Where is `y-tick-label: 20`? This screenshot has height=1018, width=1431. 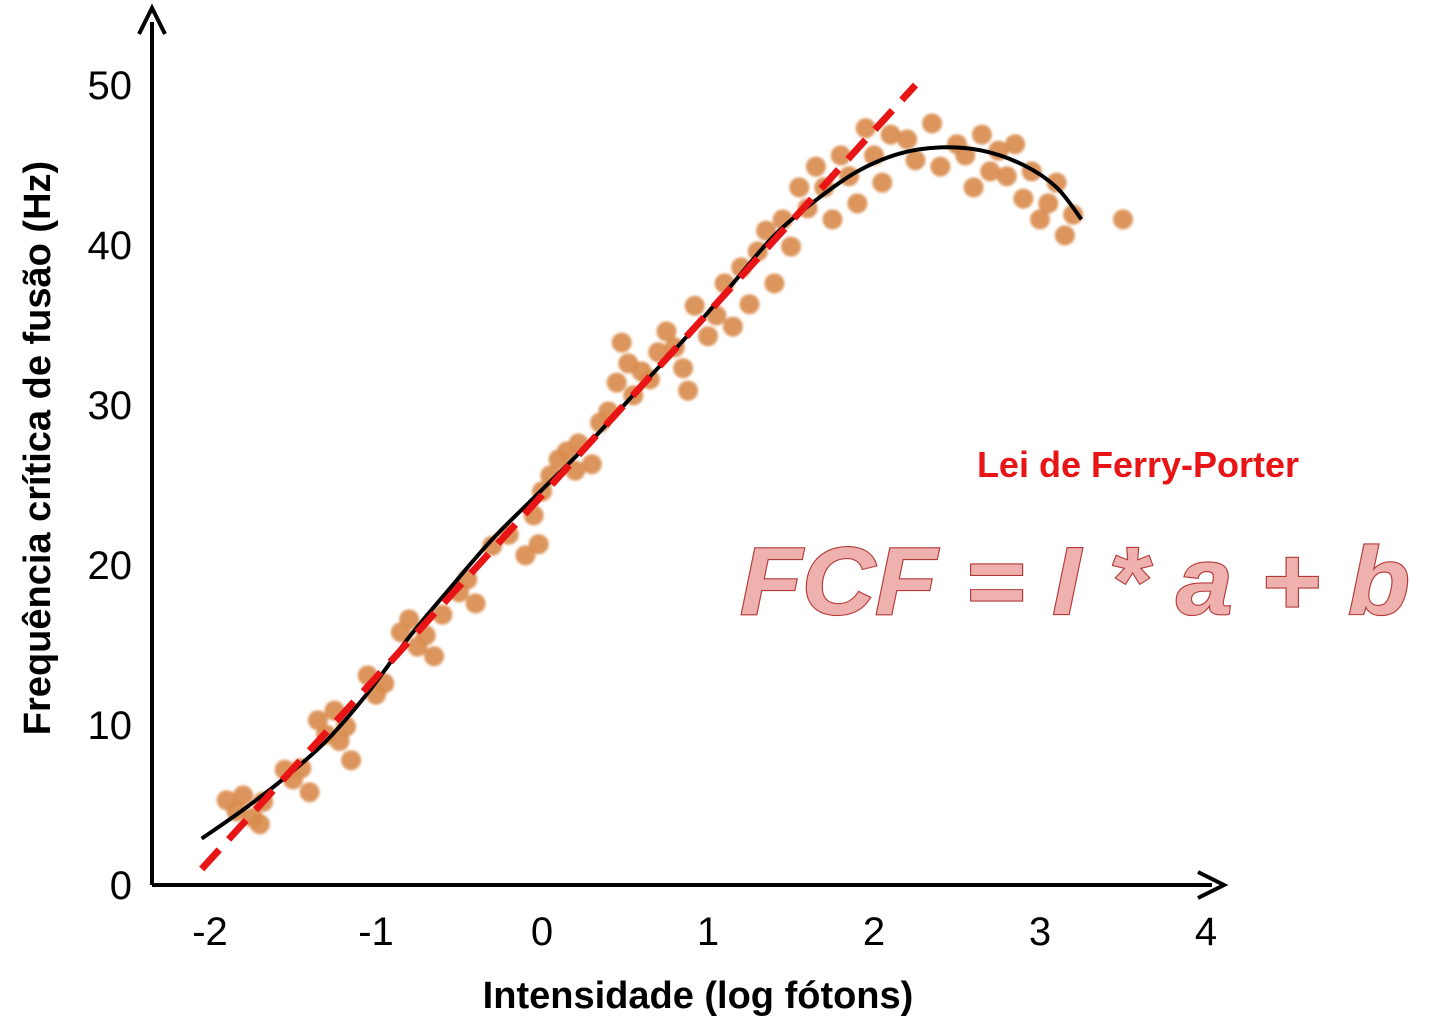
y-tick-label: 20 is located at coordinates (110, 566).